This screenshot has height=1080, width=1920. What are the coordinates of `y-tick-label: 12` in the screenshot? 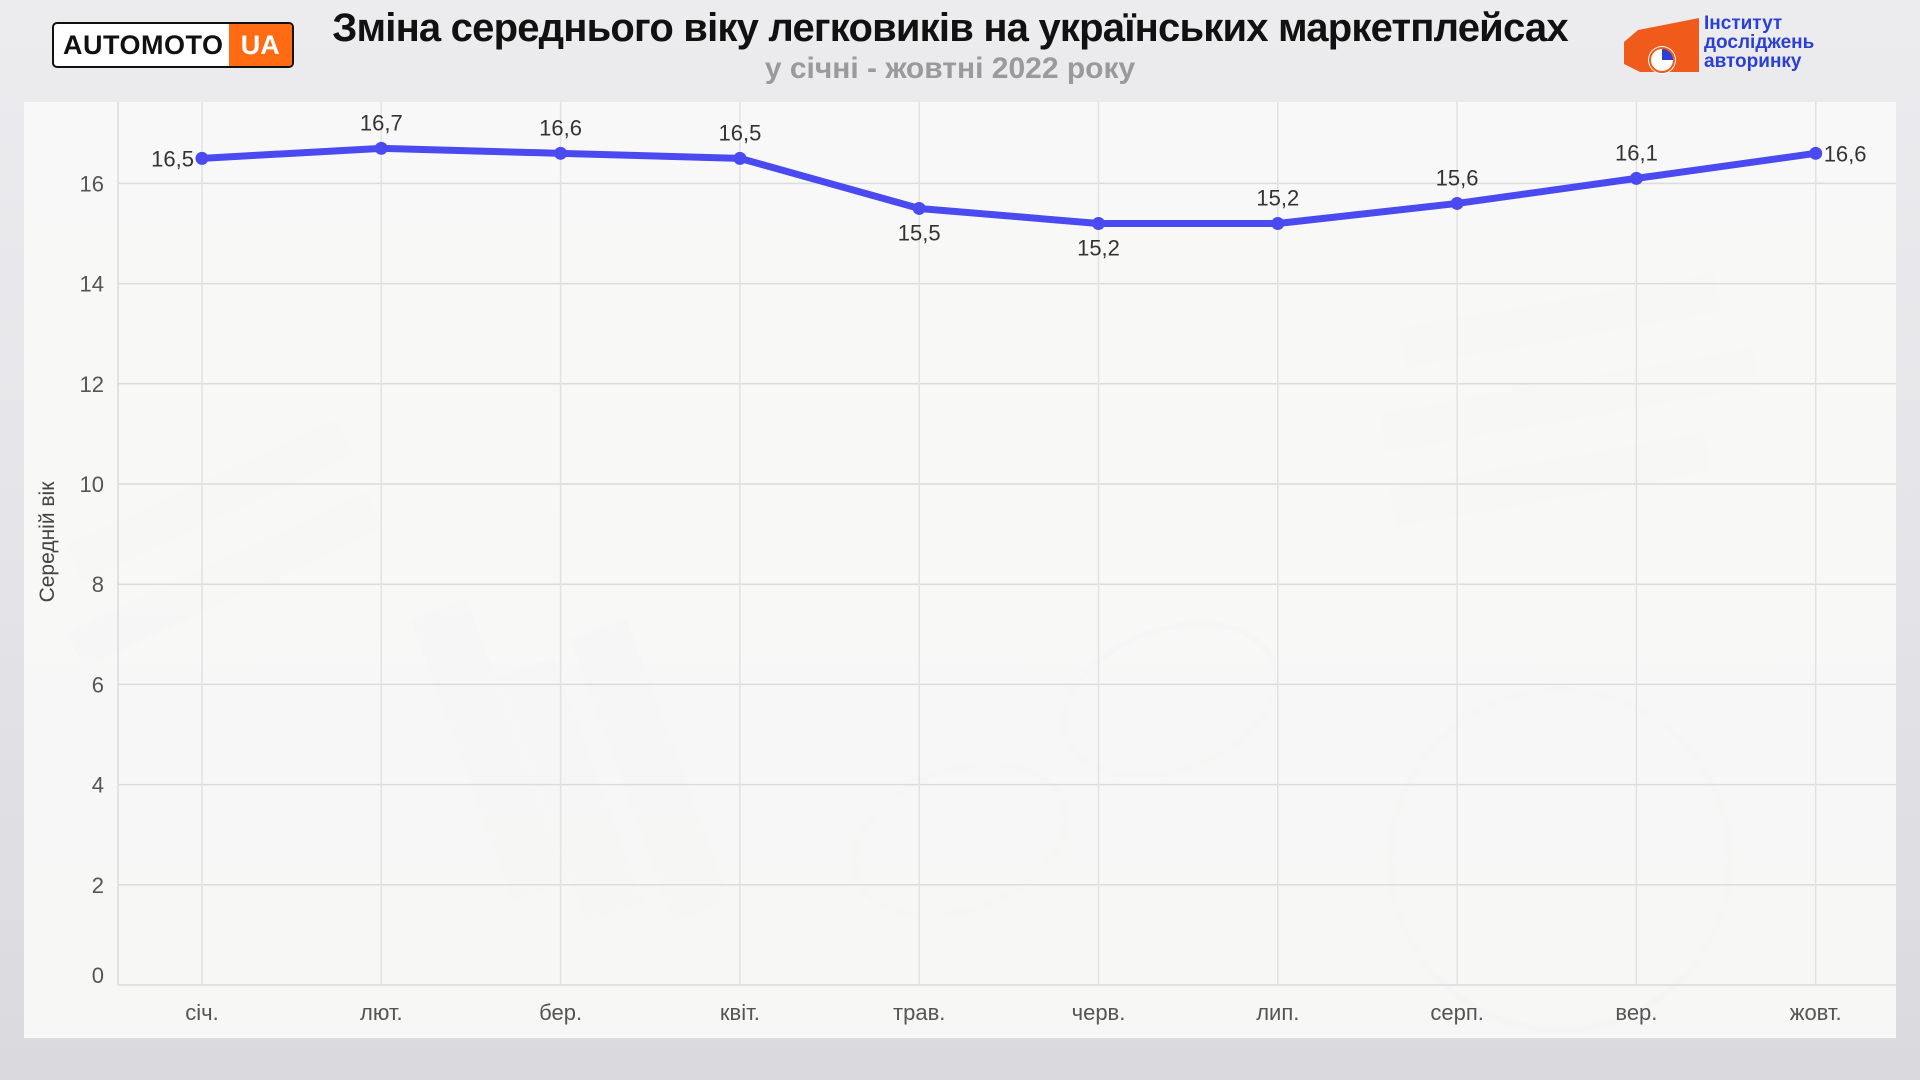 It's located at (92, 384).